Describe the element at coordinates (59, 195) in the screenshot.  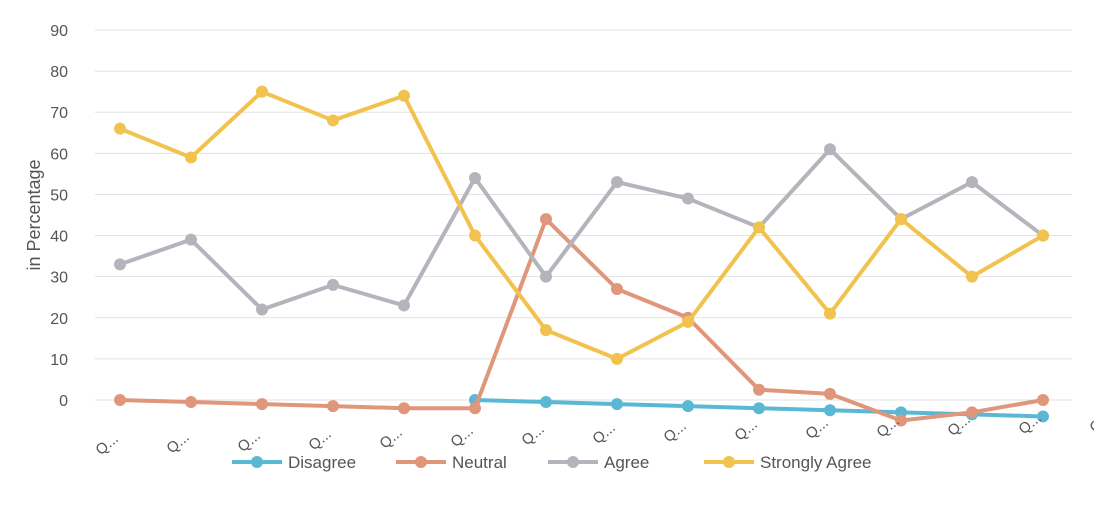
I see `y-tick-label: 50` at that location.